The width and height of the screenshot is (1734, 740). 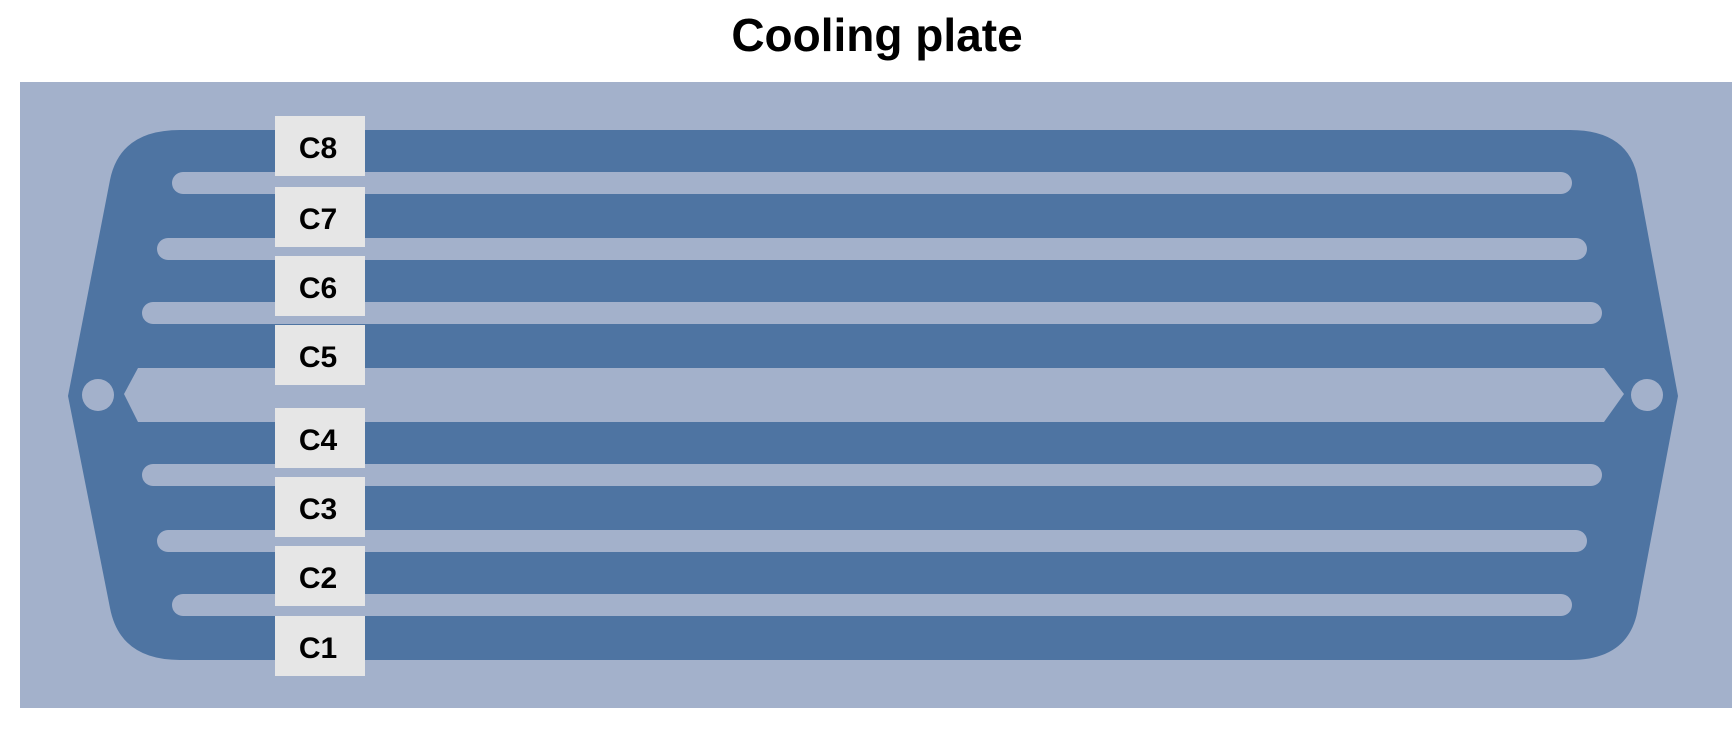 I want to click on channel-label-c6: C6, so click(x=320, y=286).